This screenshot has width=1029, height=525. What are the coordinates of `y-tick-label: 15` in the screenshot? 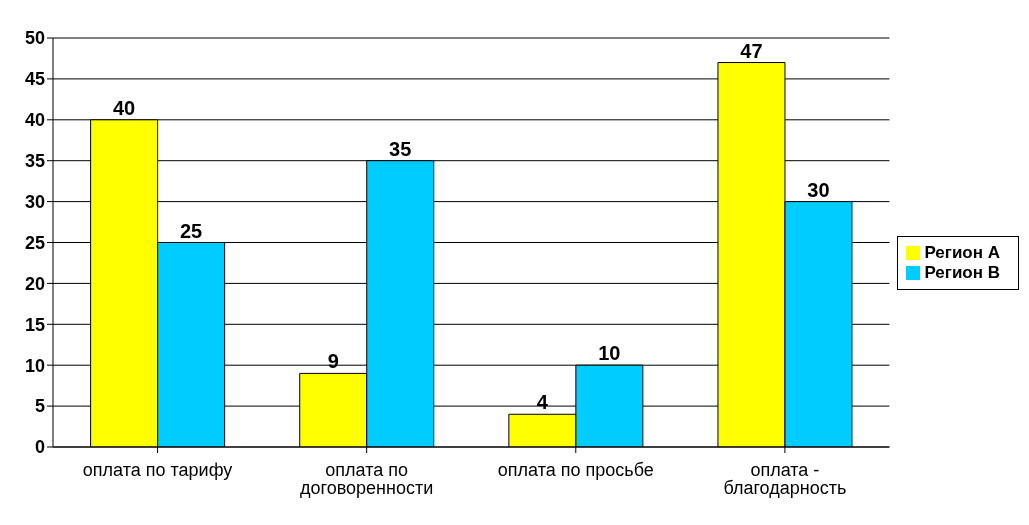 It's located at (34, 324).